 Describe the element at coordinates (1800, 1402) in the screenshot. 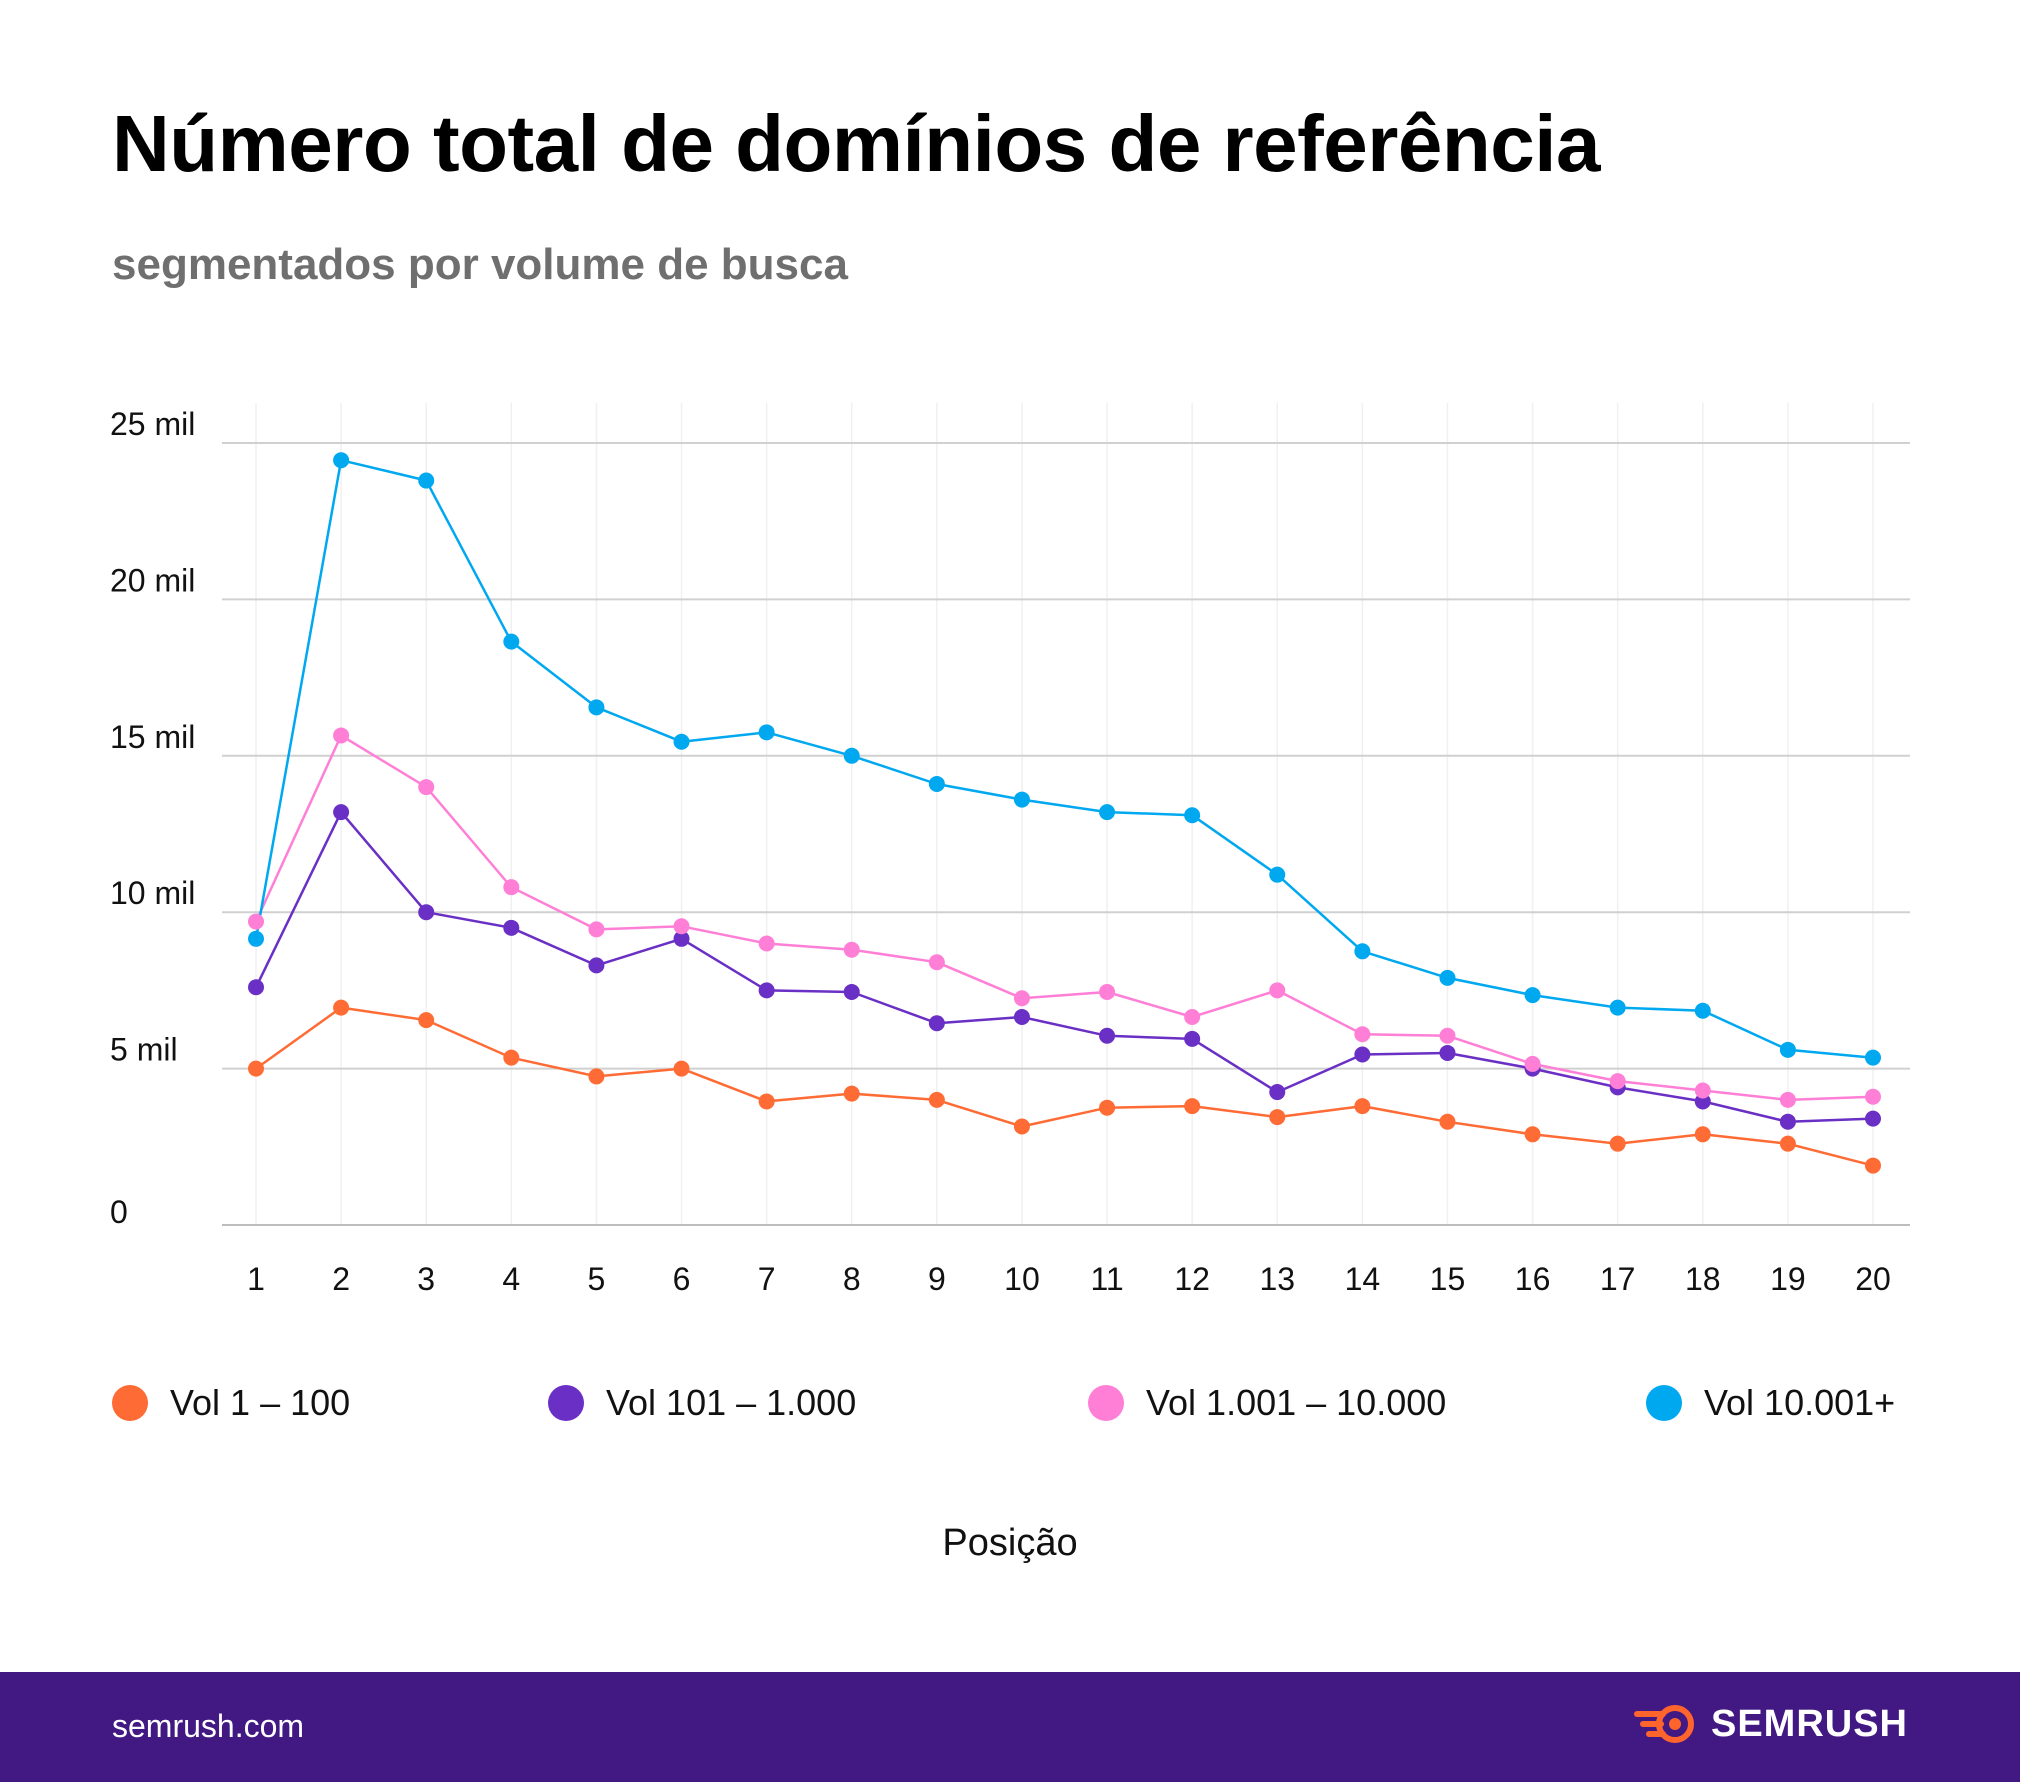

I see `legend-label: Vol 10.001+` at that location.